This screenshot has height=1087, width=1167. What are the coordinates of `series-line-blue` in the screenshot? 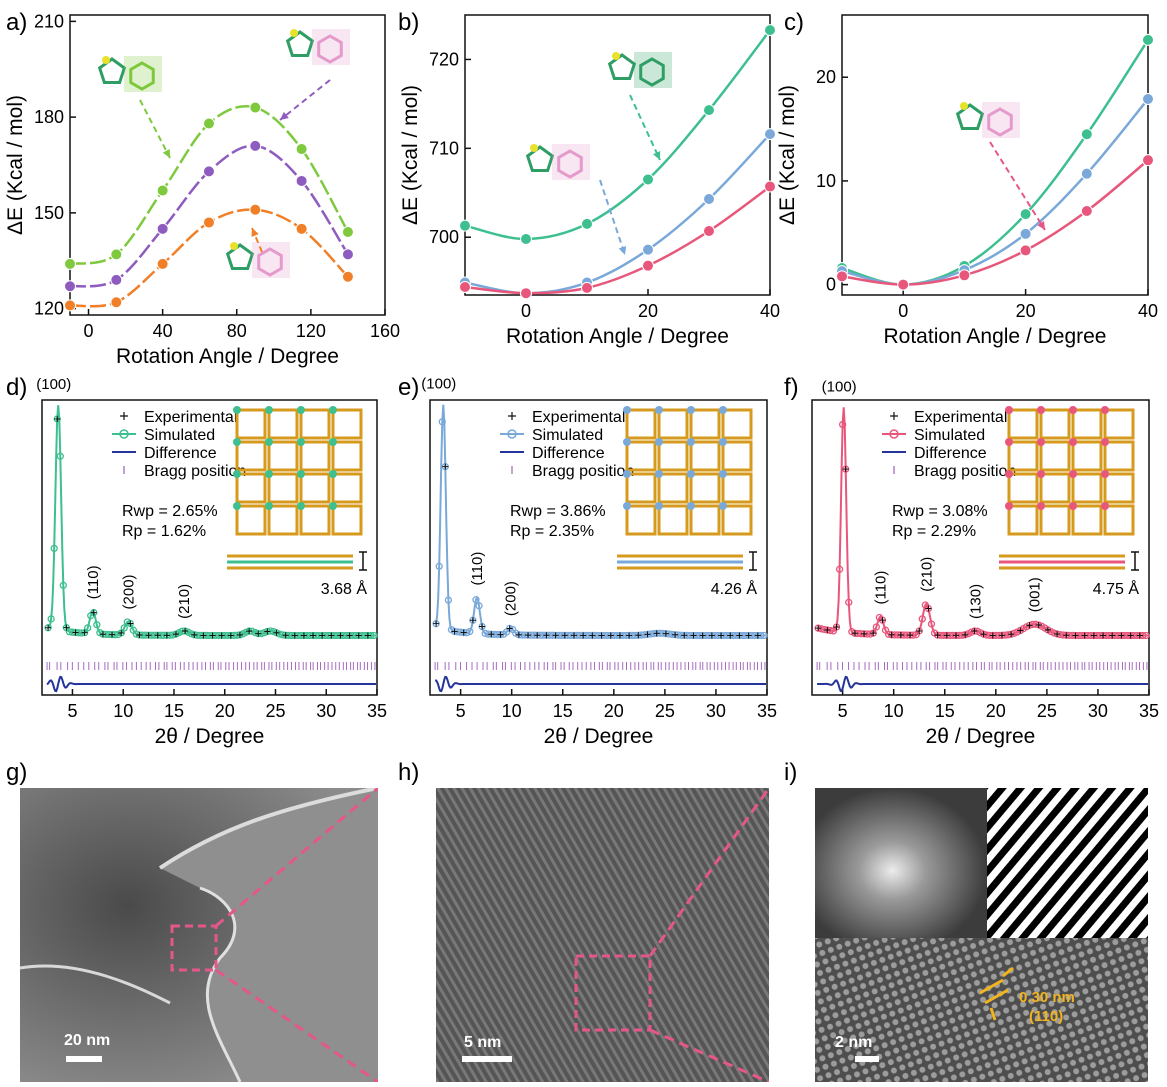 It's located at (617, 214).